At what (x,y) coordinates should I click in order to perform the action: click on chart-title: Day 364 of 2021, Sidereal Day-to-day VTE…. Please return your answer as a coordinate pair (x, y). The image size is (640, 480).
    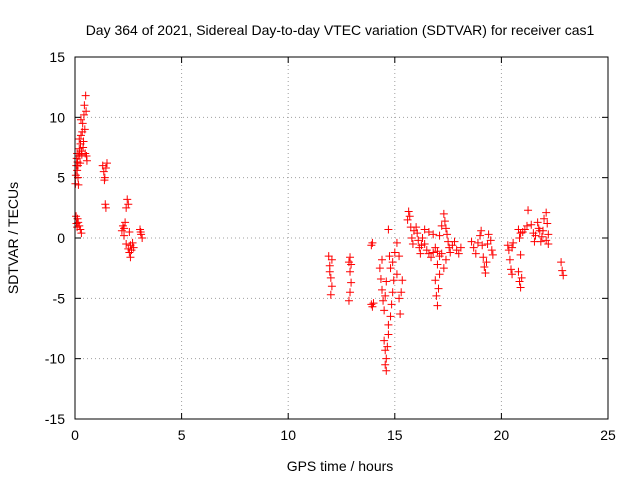
    Looking at the image, I should click on (340, 30).